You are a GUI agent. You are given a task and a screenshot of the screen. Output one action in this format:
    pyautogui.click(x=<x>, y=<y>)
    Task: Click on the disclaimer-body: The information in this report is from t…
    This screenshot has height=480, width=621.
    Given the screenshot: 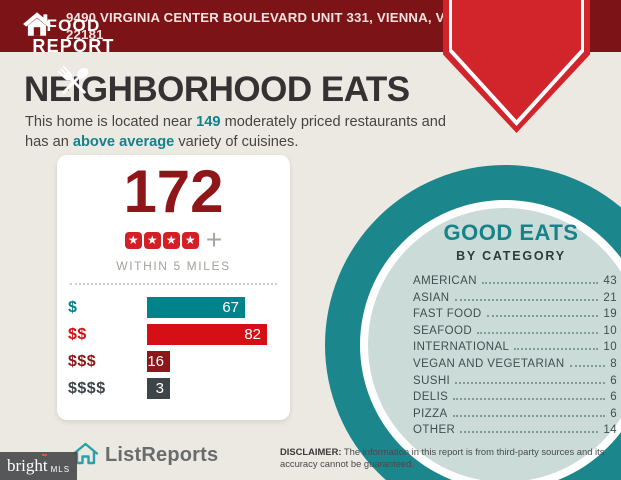 What is the action you would take?
    pyautogui.click(x=442, y=458)
    